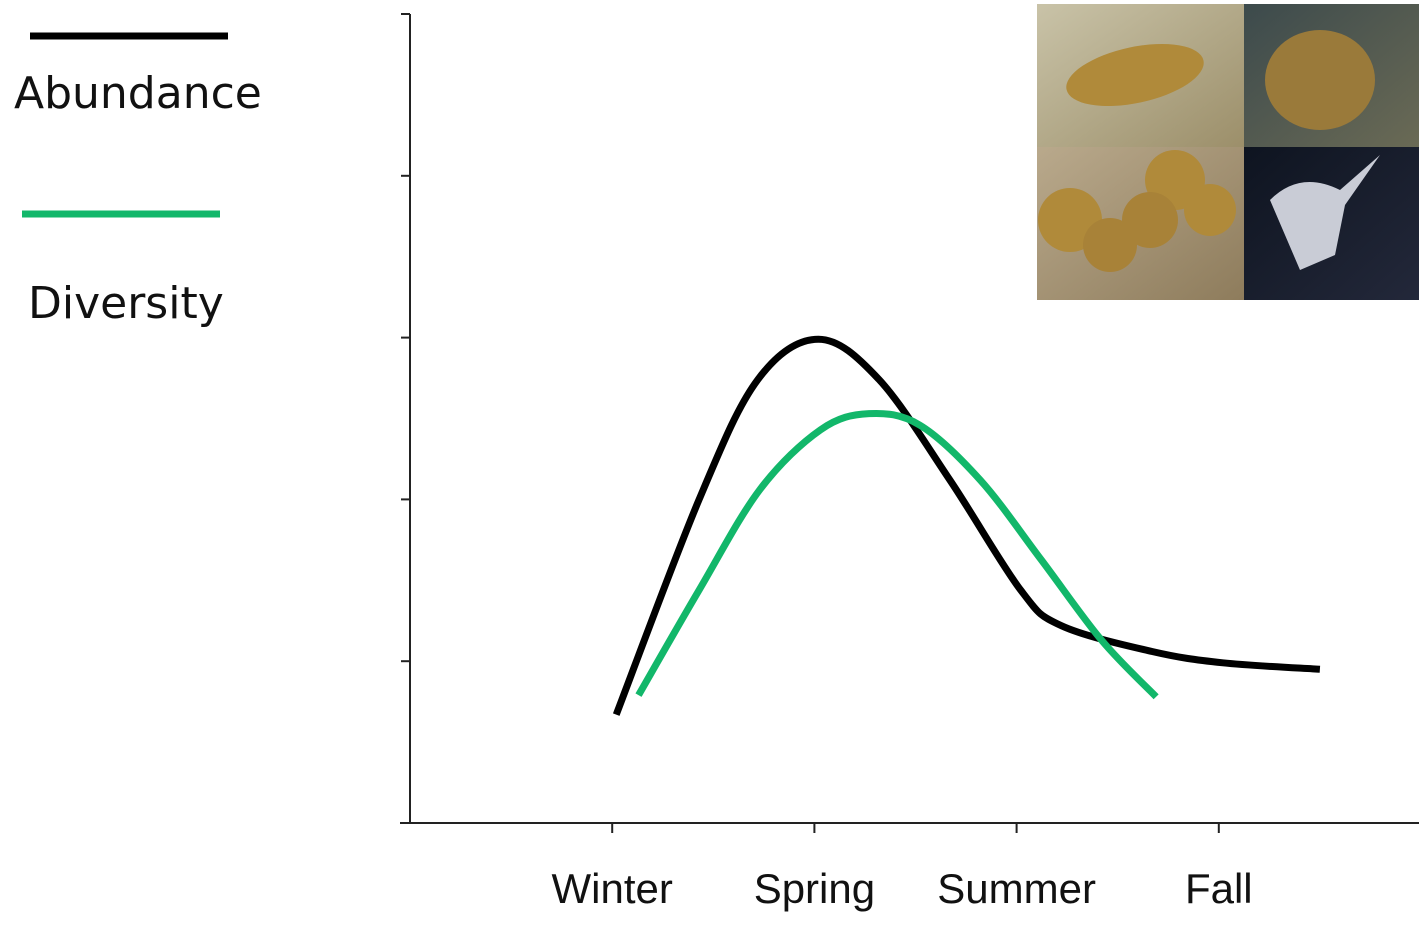 This screenshot has height=952, width=1419. Describe the element at coordinates (138, 180) in the screenshot. I see `legend: Abundance Diversity` at that location.